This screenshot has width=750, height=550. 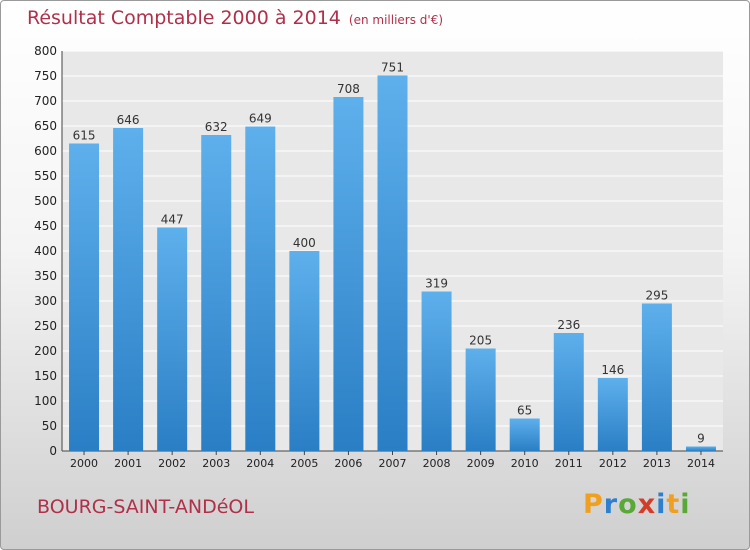 I want to click on x-tick-label-2000: 2000, so click(x=84, y=463).